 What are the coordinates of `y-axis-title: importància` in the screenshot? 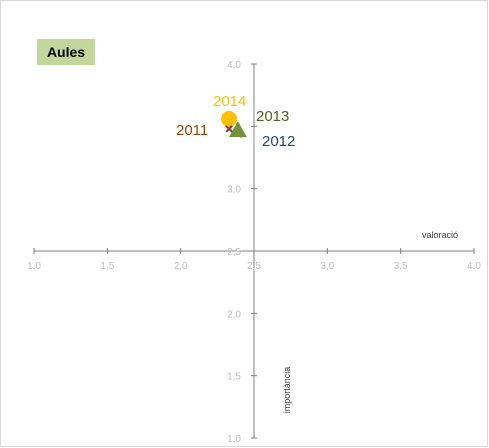 It's located at (287, 390).